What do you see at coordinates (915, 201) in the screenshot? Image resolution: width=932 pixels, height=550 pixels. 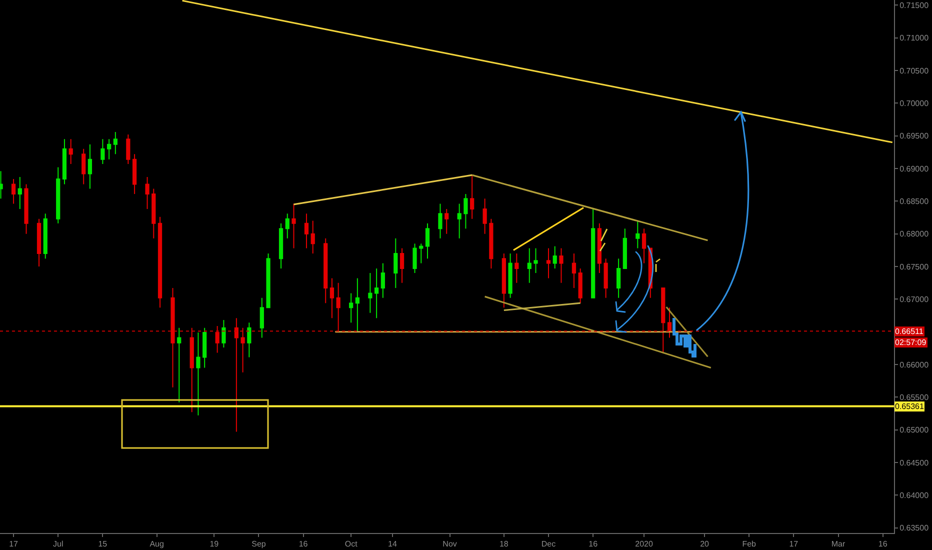 I see `y-tick-label: 0.68500` at bounding box center [915, 201].